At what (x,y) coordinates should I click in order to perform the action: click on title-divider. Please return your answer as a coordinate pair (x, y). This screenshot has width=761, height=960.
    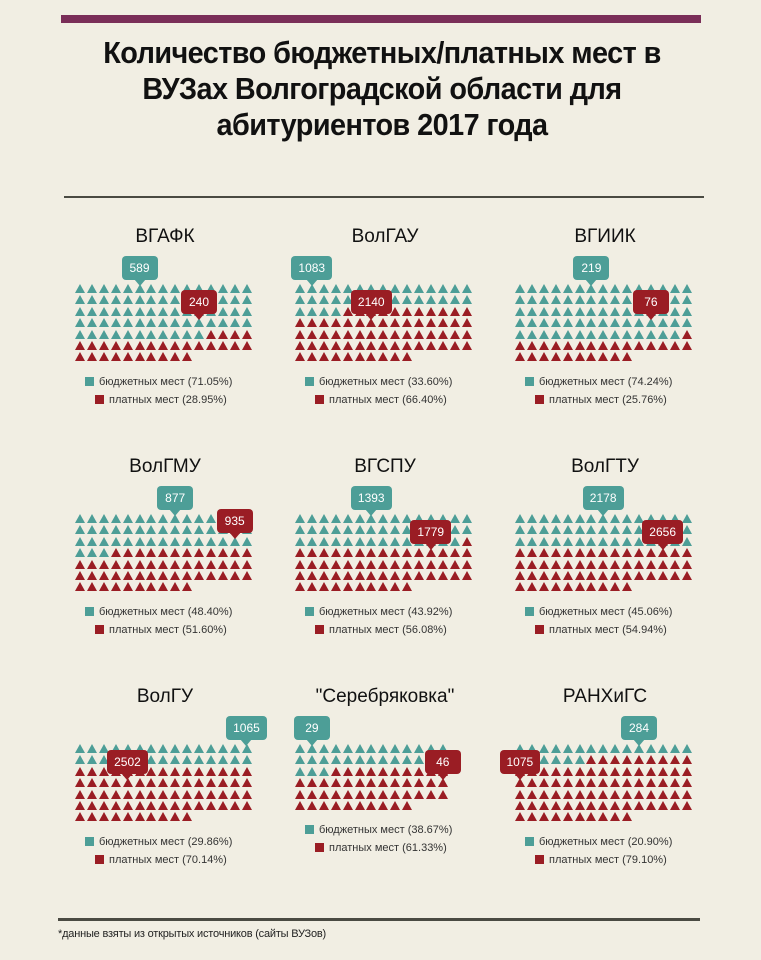
    Looking at the image, I should click on (384, 197).